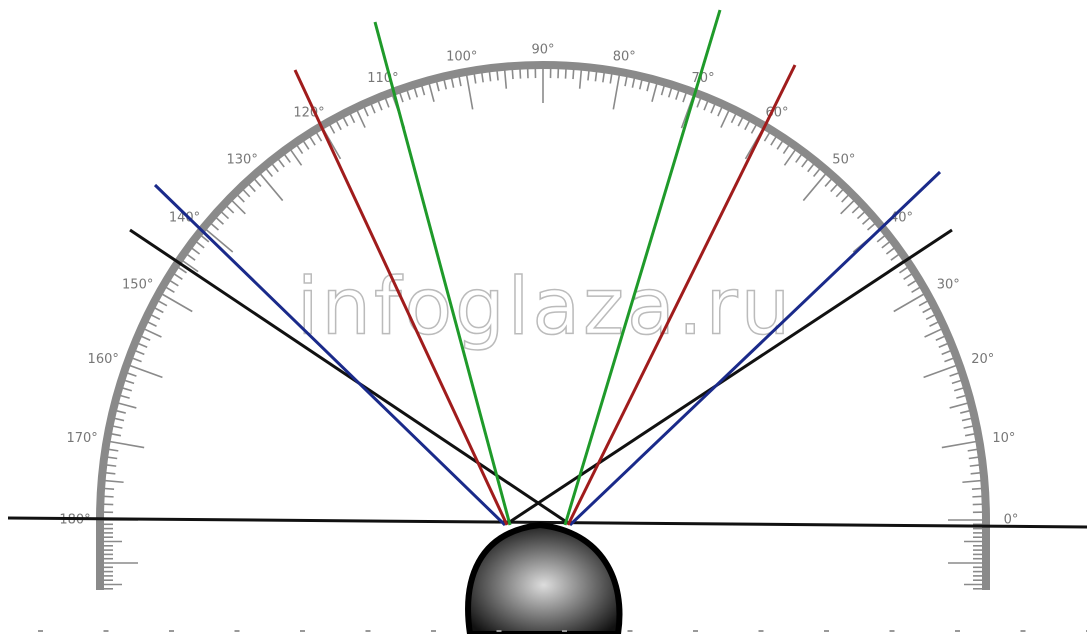 This screenshot has height=634, width=1087. Describe the element at coordinates (242, 159) in the screenshot. I see `scale-label: 130°` at that location.